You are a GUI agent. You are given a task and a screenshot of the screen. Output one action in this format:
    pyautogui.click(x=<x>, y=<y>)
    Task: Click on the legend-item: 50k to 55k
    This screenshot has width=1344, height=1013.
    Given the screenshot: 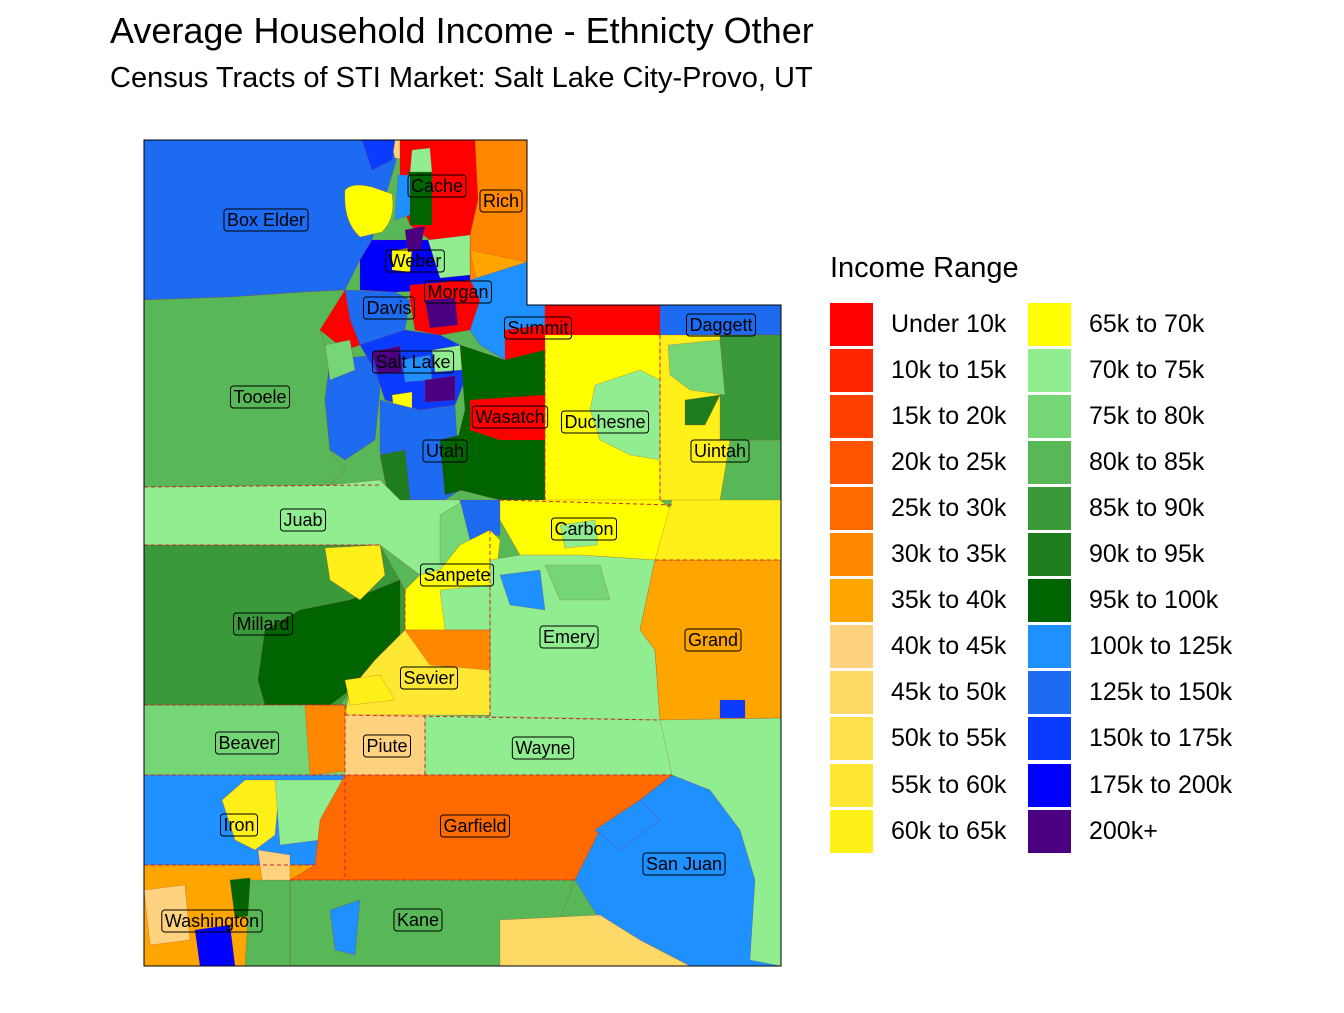 What is the action you would take?
    pyautogui.click(x=918, y=739)
    